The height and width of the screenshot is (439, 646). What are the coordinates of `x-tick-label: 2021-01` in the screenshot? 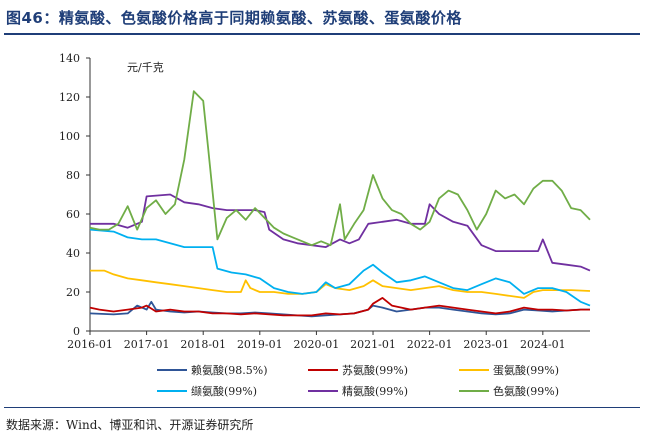 It's located at (373, 344).